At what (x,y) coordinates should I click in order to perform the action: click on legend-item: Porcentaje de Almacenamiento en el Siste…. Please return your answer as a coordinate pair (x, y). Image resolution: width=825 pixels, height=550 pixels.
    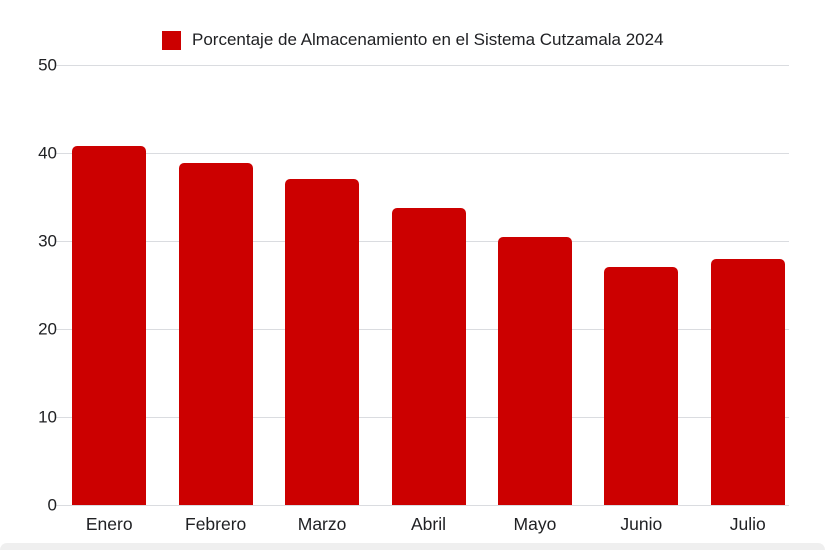
    Looking at the image, I should click on (413, 40).